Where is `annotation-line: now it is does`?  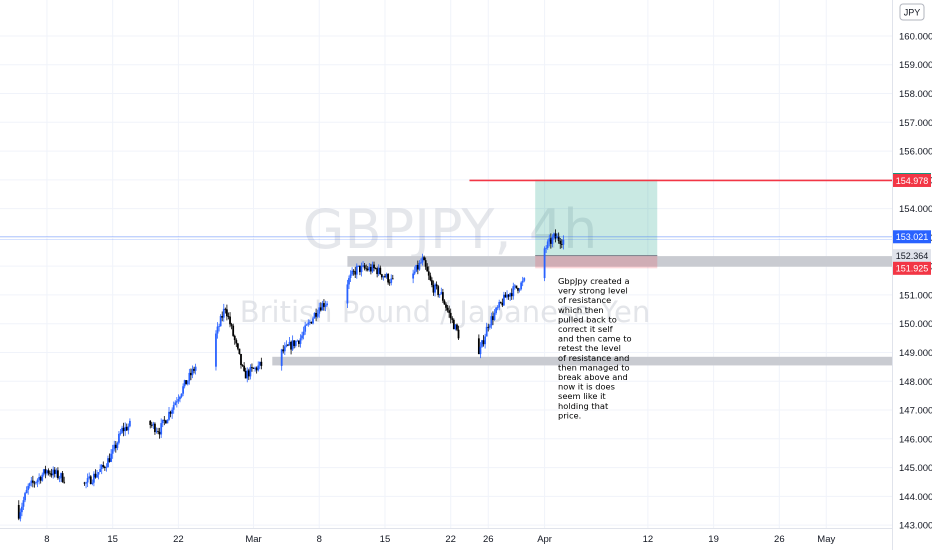
annotation-line: now it is does is located at coordinates (586, 387).